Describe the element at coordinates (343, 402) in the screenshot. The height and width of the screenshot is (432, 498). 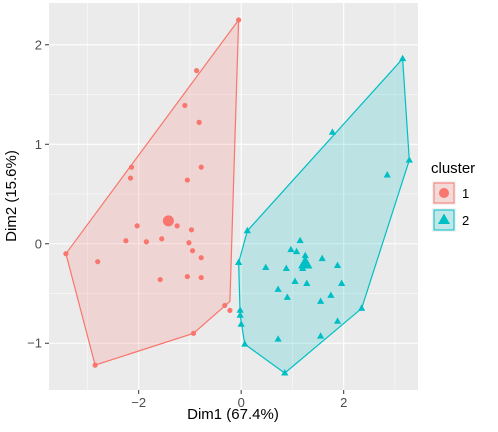
I see `x-tick-label: 2` at that location.